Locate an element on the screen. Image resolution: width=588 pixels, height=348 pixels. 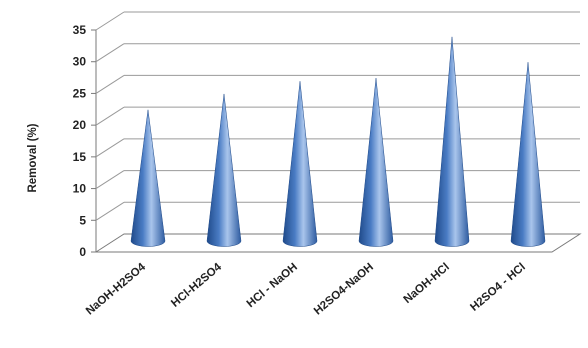
y-tick-label: 25 is located at coordinates (80, 93).